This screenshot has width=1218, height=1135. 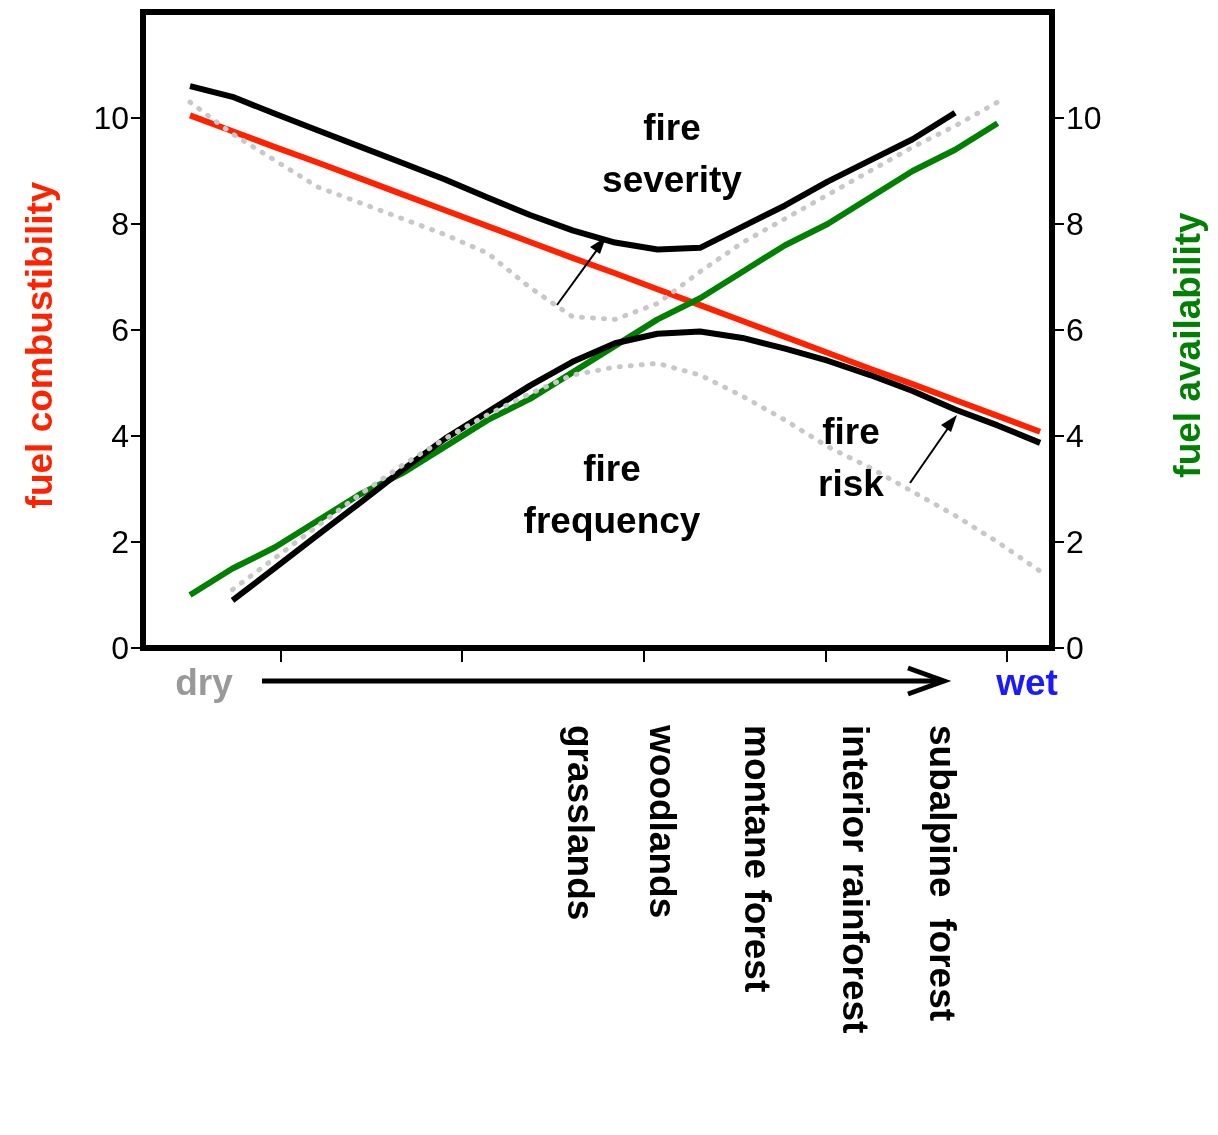 I want to click on text: grasslands, so click(x=580, y=823).